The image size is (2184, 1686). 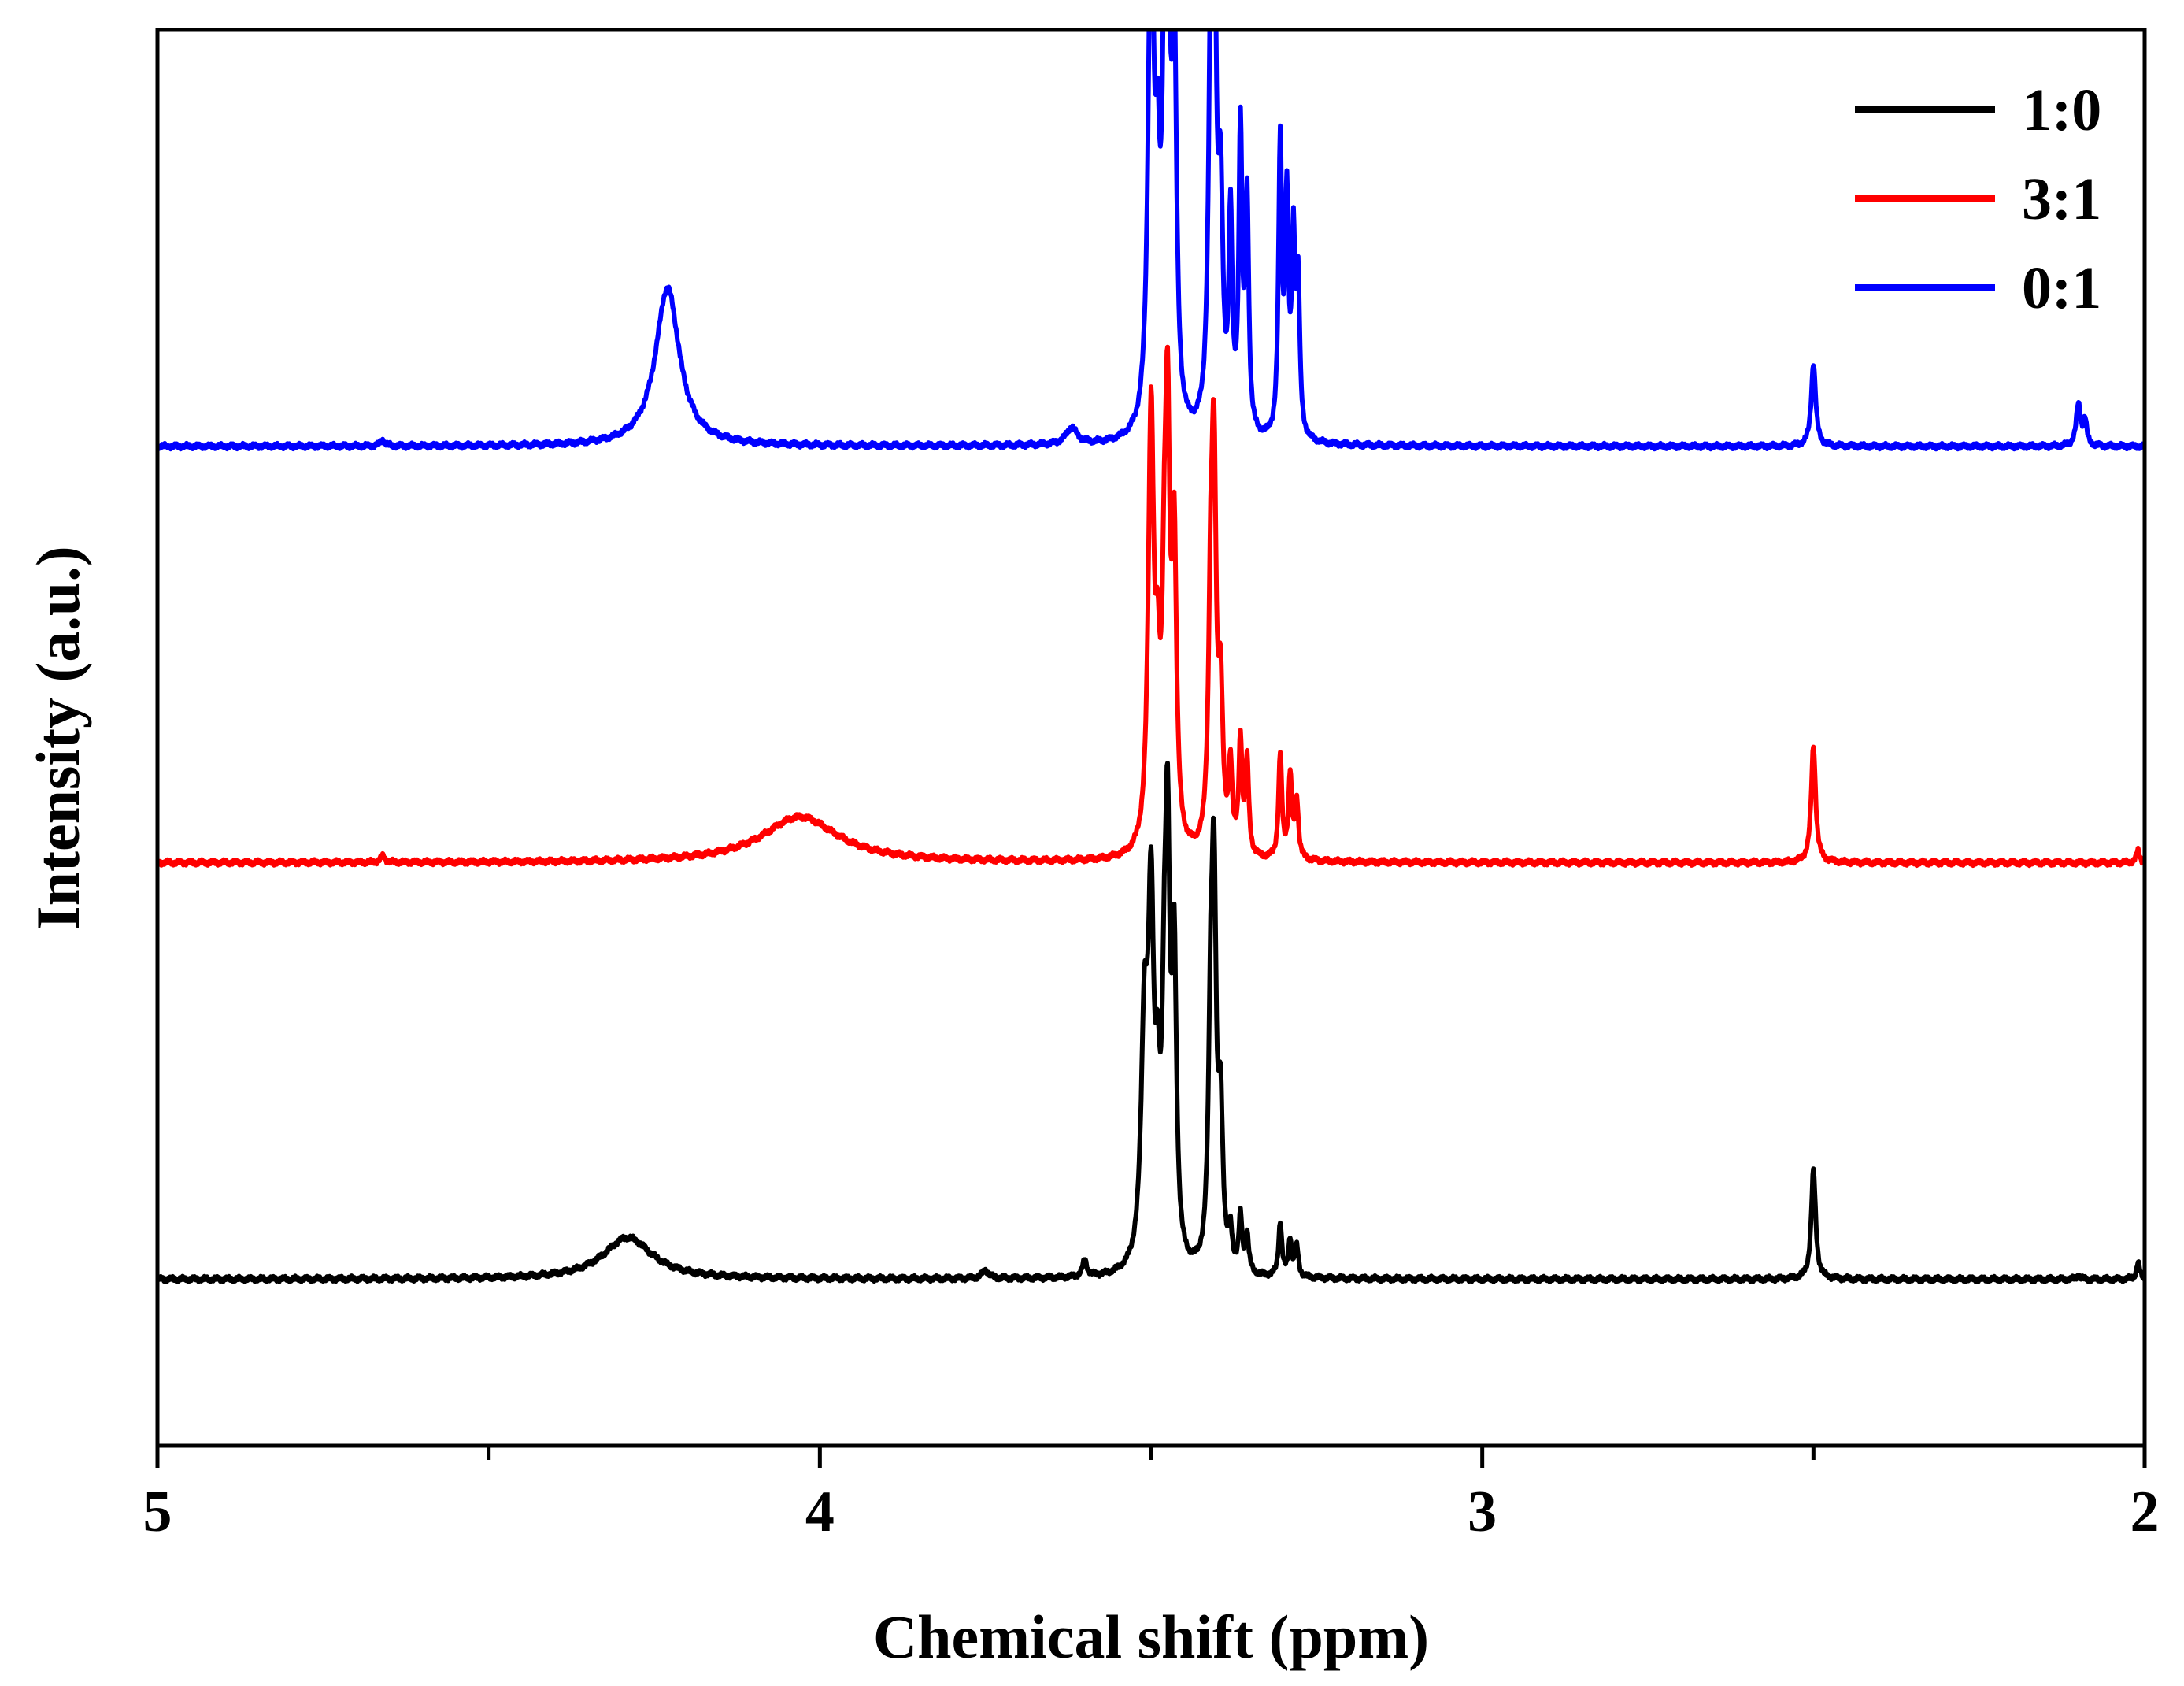 I want to click on x-tick-label: 2, so click(x=2145, y=1512).